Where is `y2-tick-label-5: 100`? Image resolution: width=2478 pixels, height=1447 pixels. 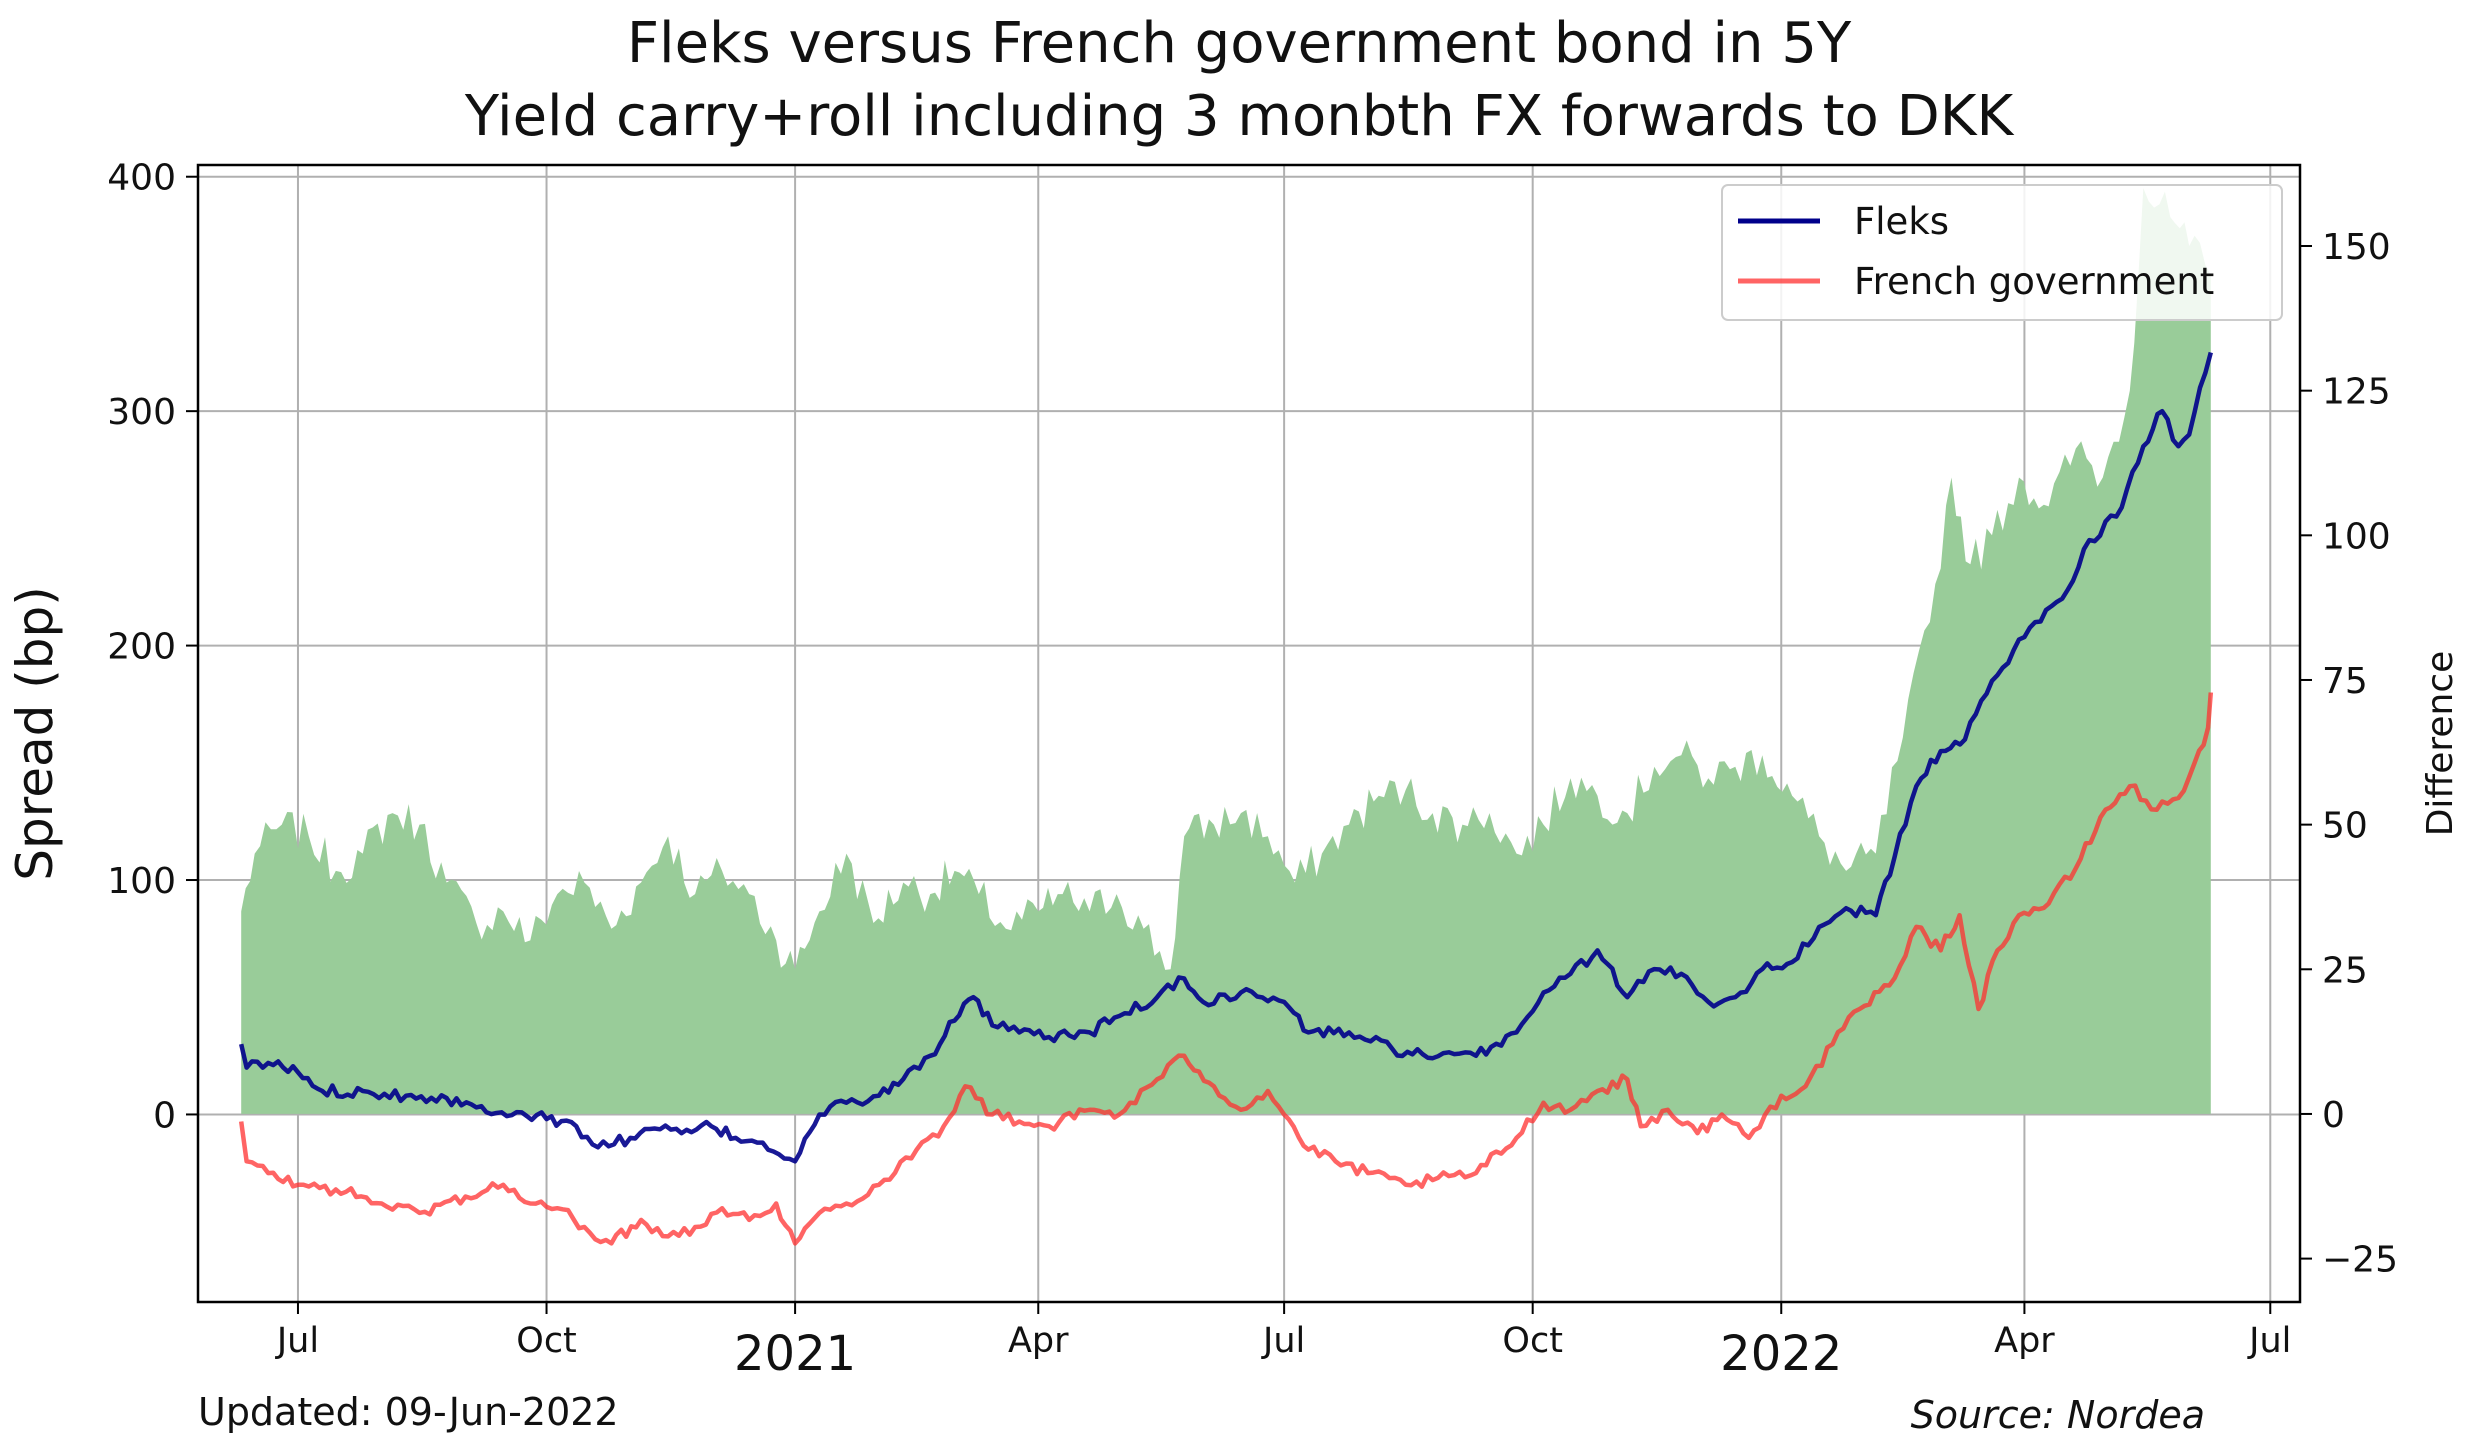 y2-tick-label-5: 100 is located at coordinates (2356, 536).